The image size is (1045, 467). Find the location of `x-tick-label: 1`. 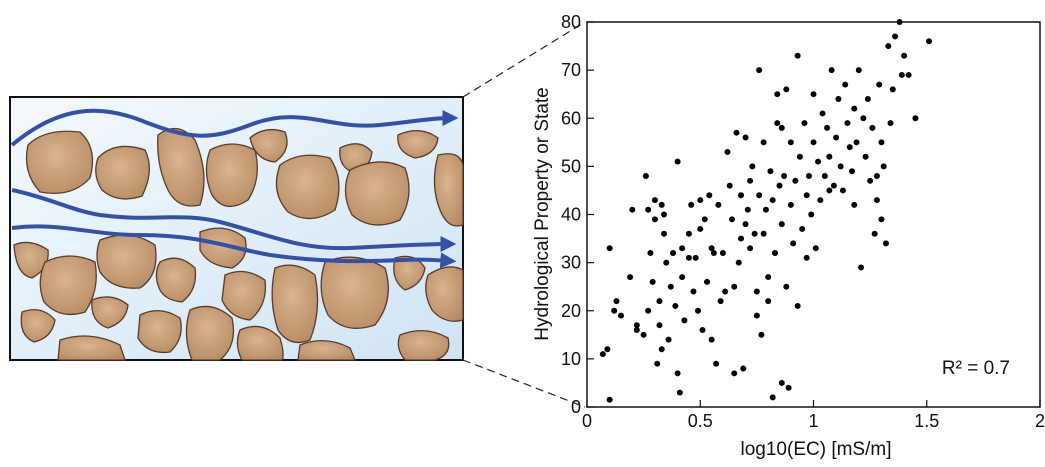

x-tick-label: 1 is located at coordinates (813, 421).